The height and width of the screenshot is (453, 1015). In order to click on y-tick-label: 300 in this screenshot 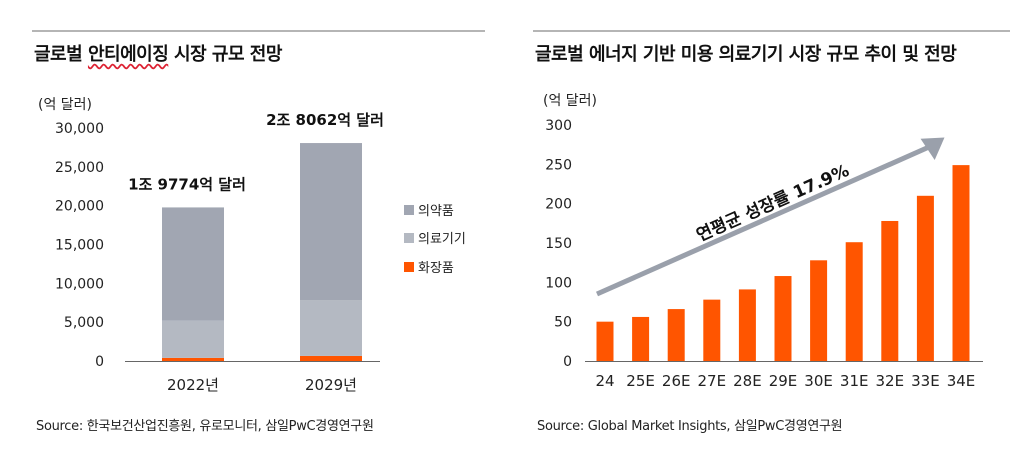, I will do `click(558, 126)`.